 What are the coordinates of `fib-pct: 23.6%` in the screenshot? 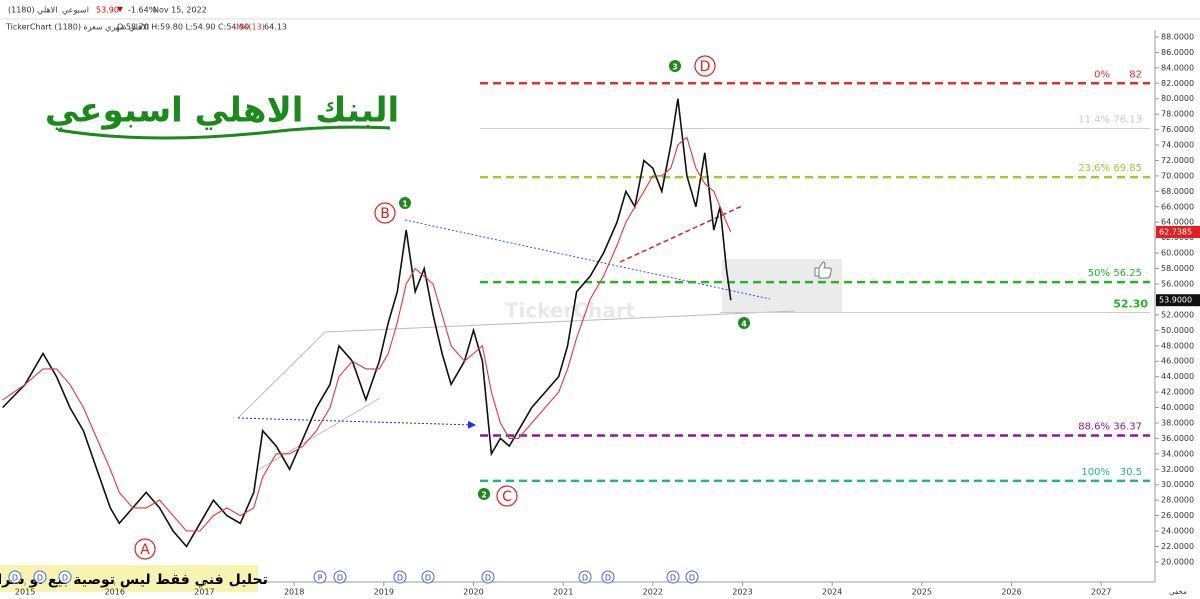 It's located at (1094, 168).